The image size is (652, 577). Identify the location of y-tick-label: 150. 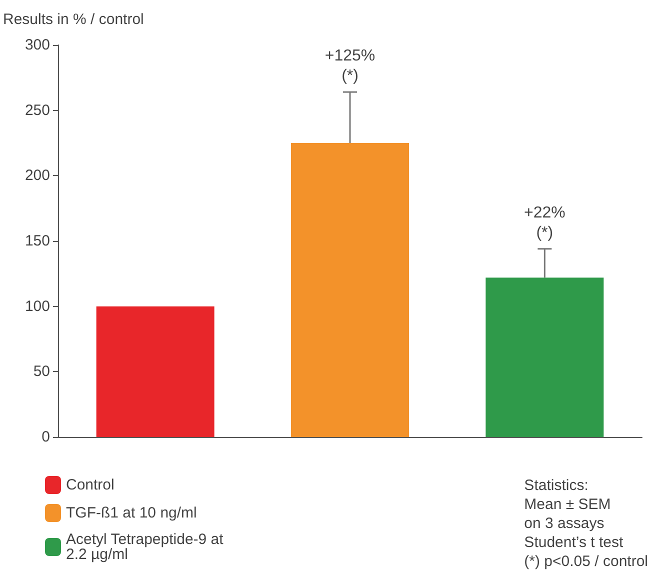
(37, 241).